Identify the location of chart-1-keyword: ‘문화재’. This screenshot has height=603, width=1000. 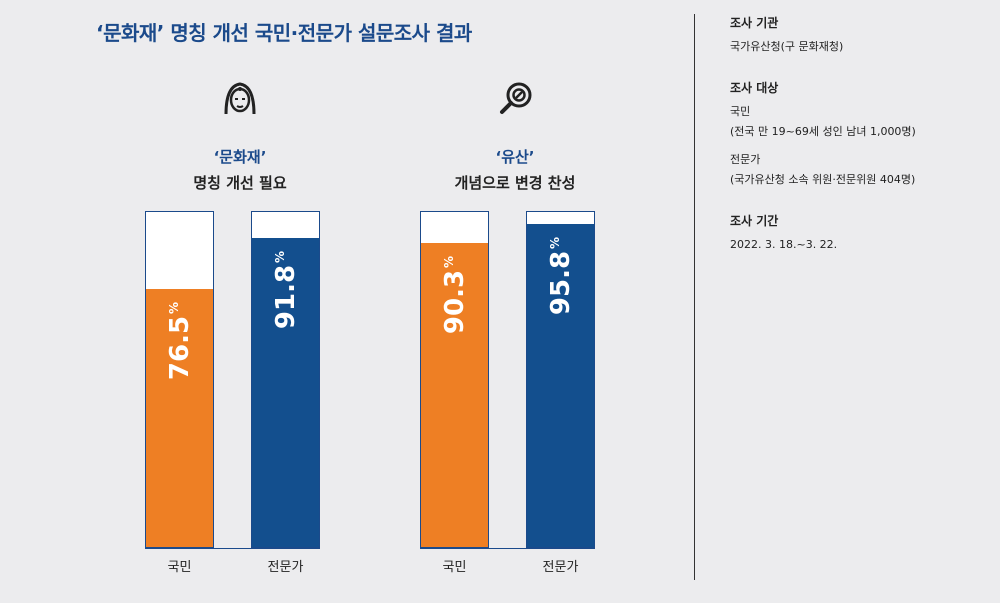
(240, 157).